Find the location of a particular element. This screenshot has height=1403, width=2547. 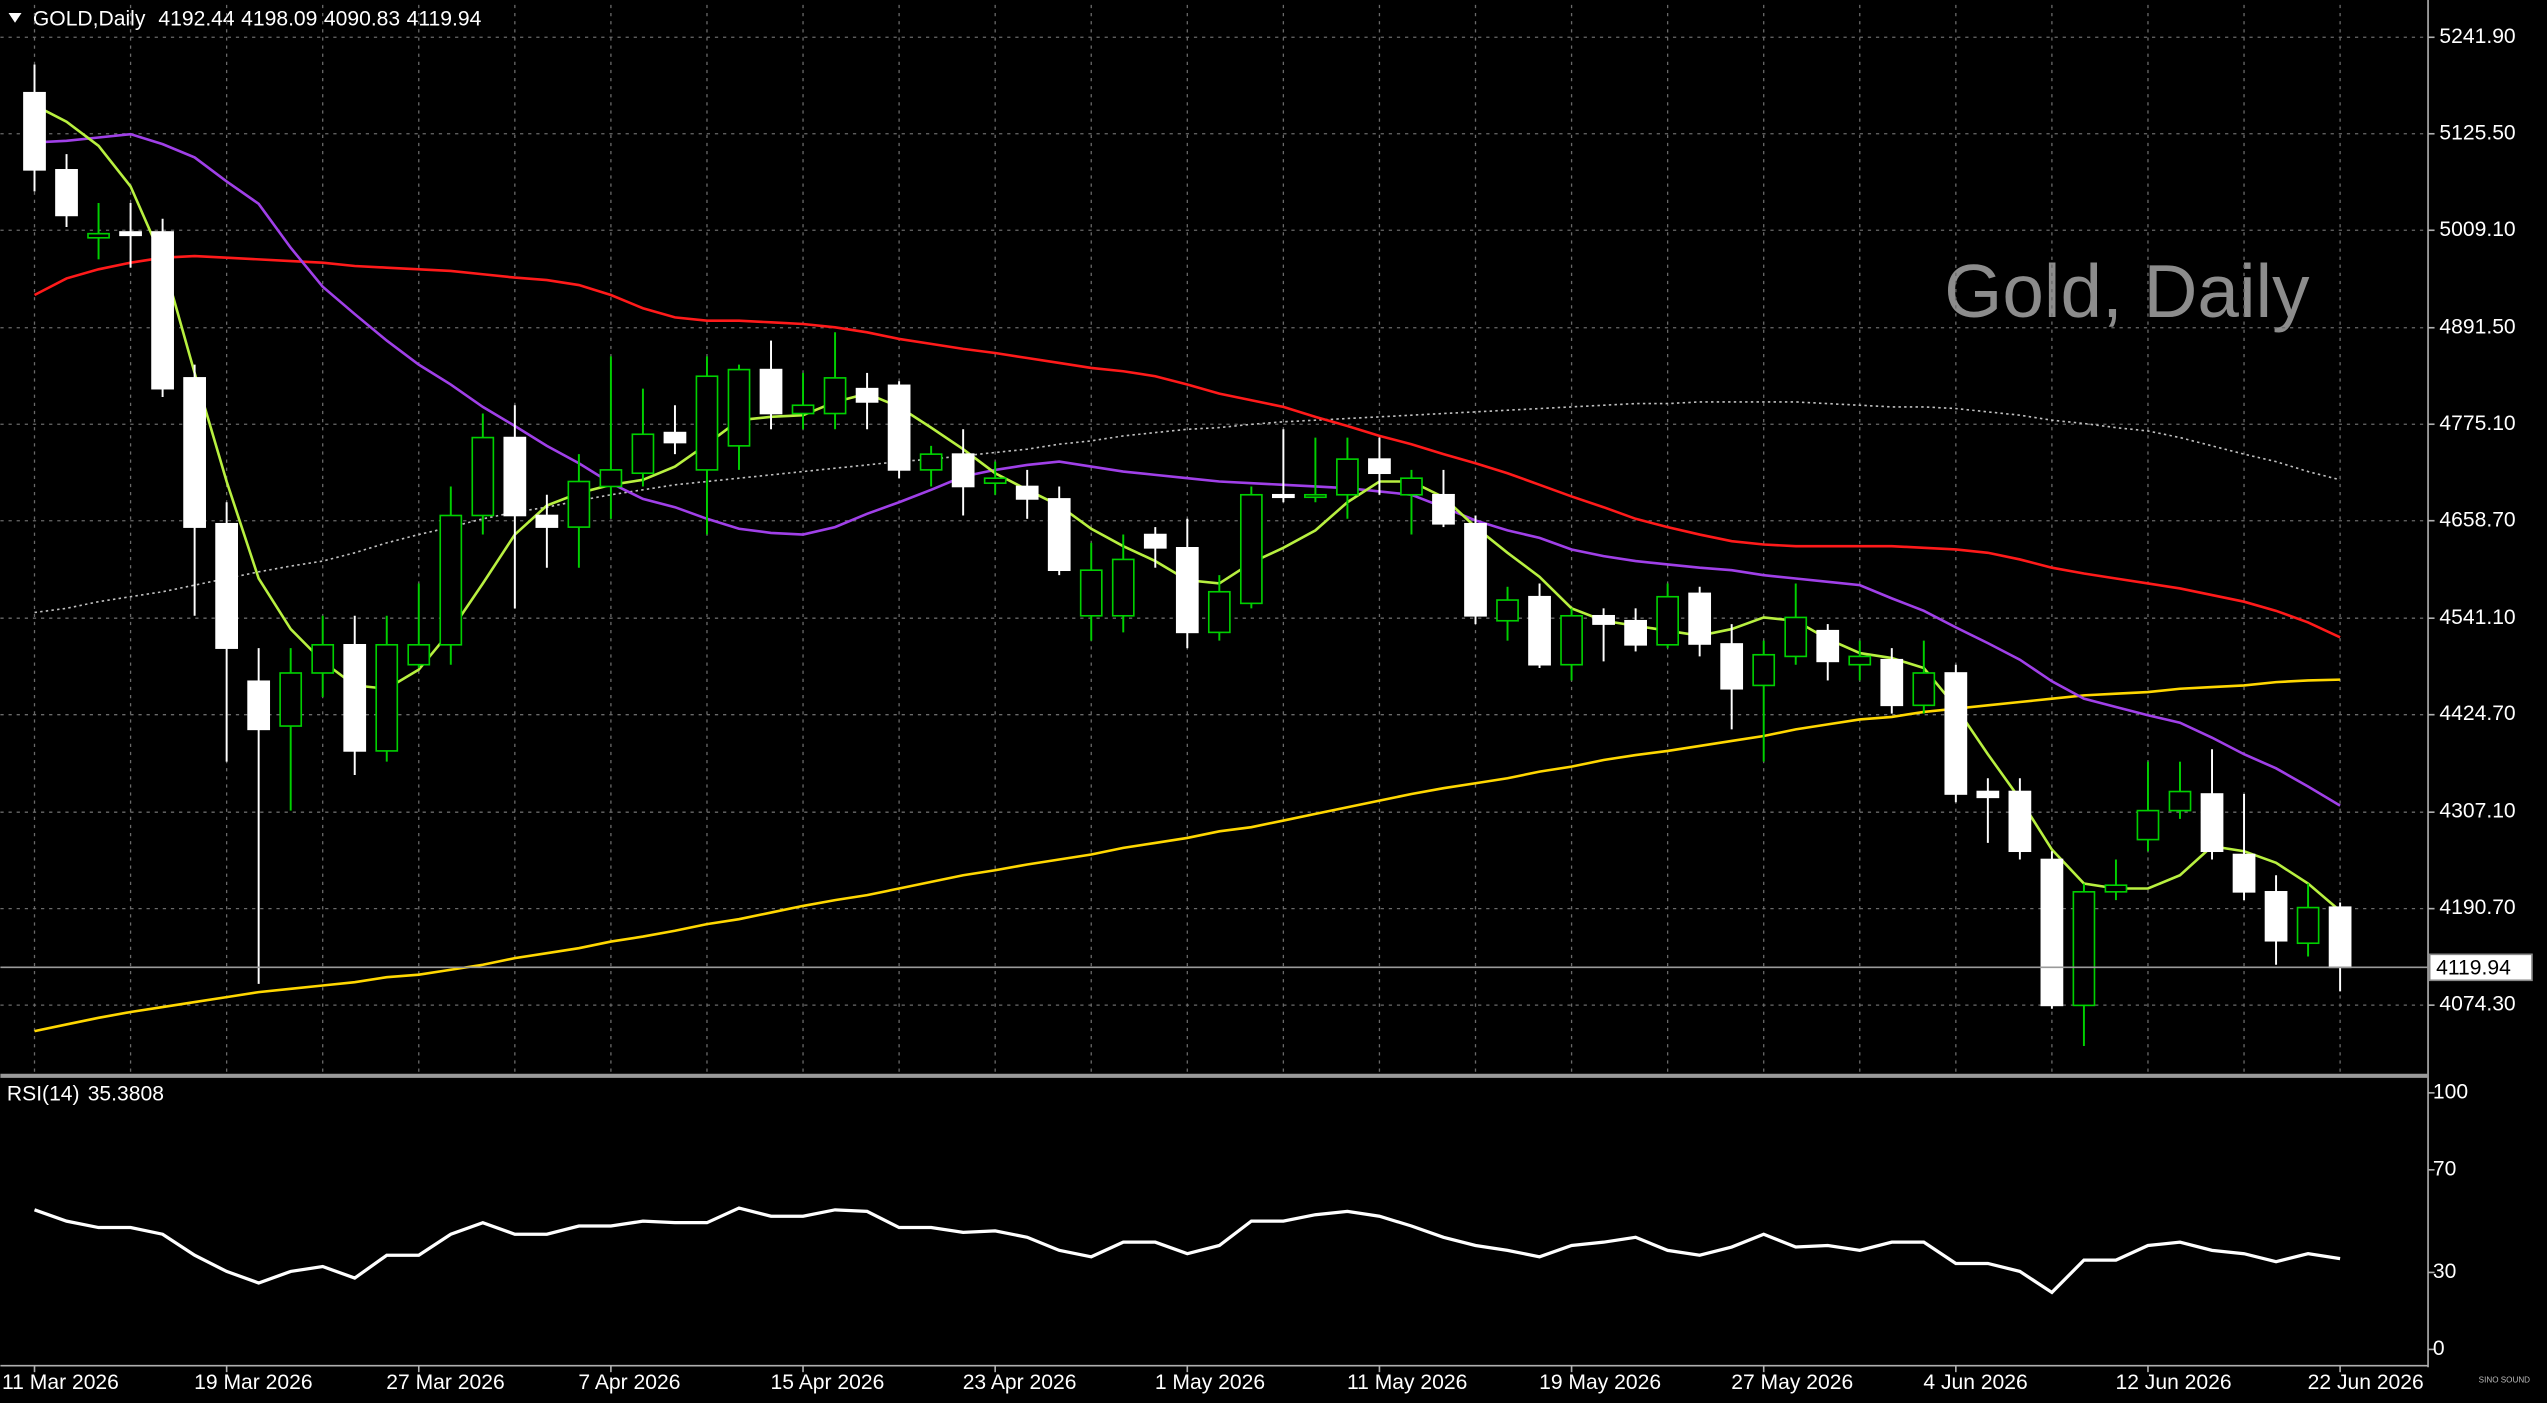

price-label: 4119.94 is located at coordinates (2473, 968).